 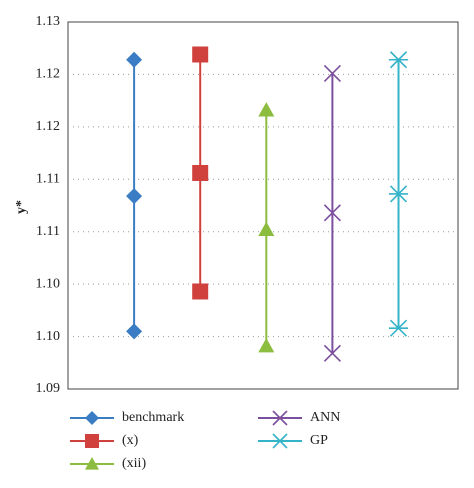 What do you see at coordinates (48, 388) in the screenshot?
I see `y-tick-label: 1.09` at bounding box center [48, 388].